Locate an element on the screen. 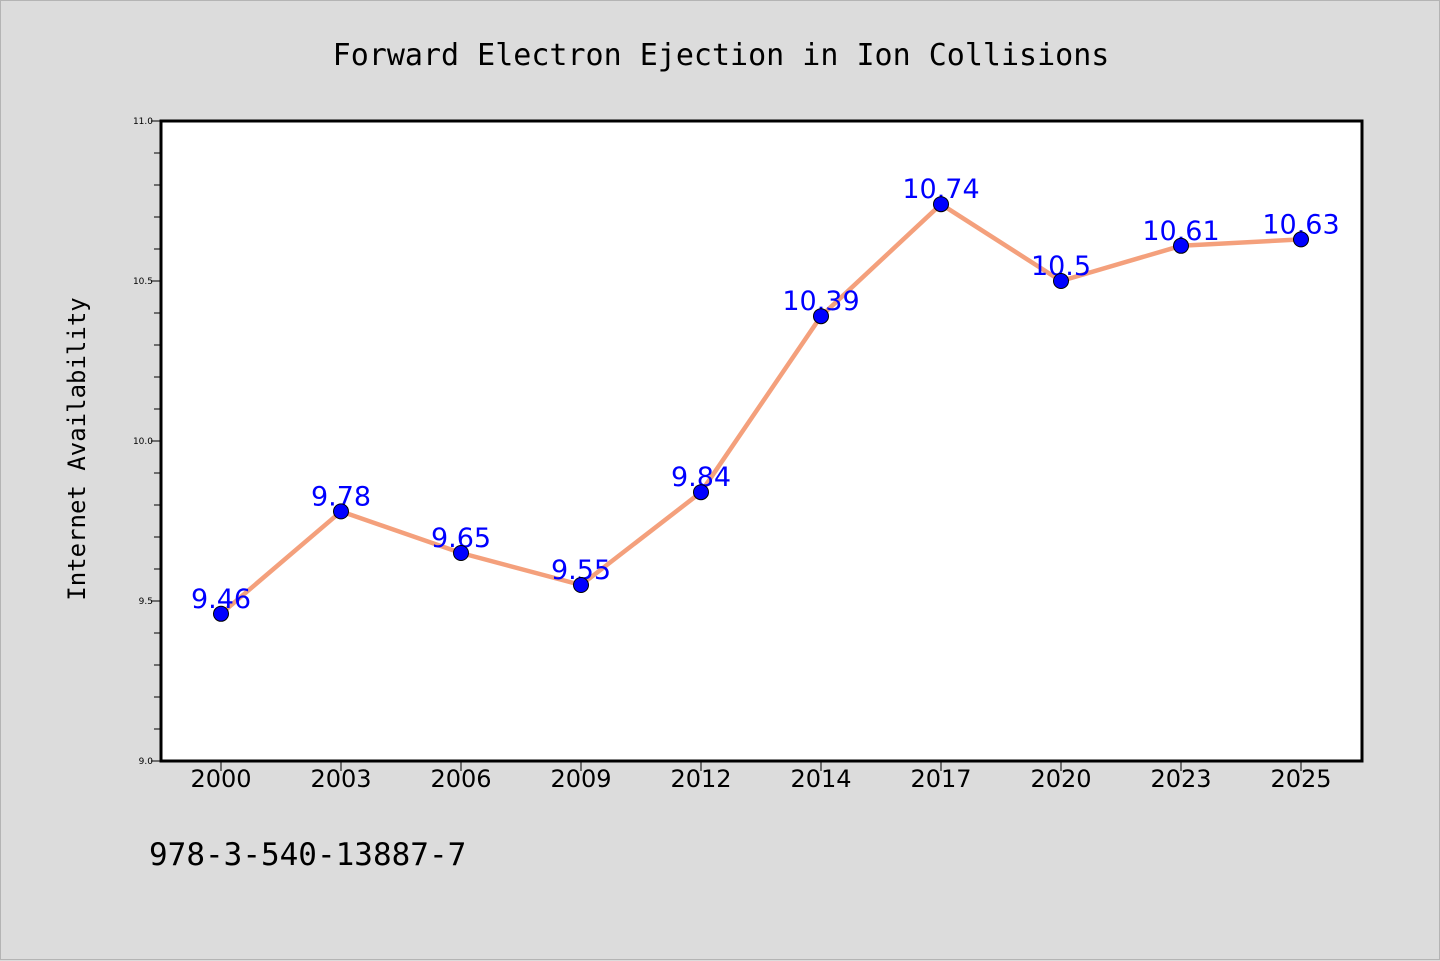  x-tick-label: 2006 is located at coordinates (460, 779).